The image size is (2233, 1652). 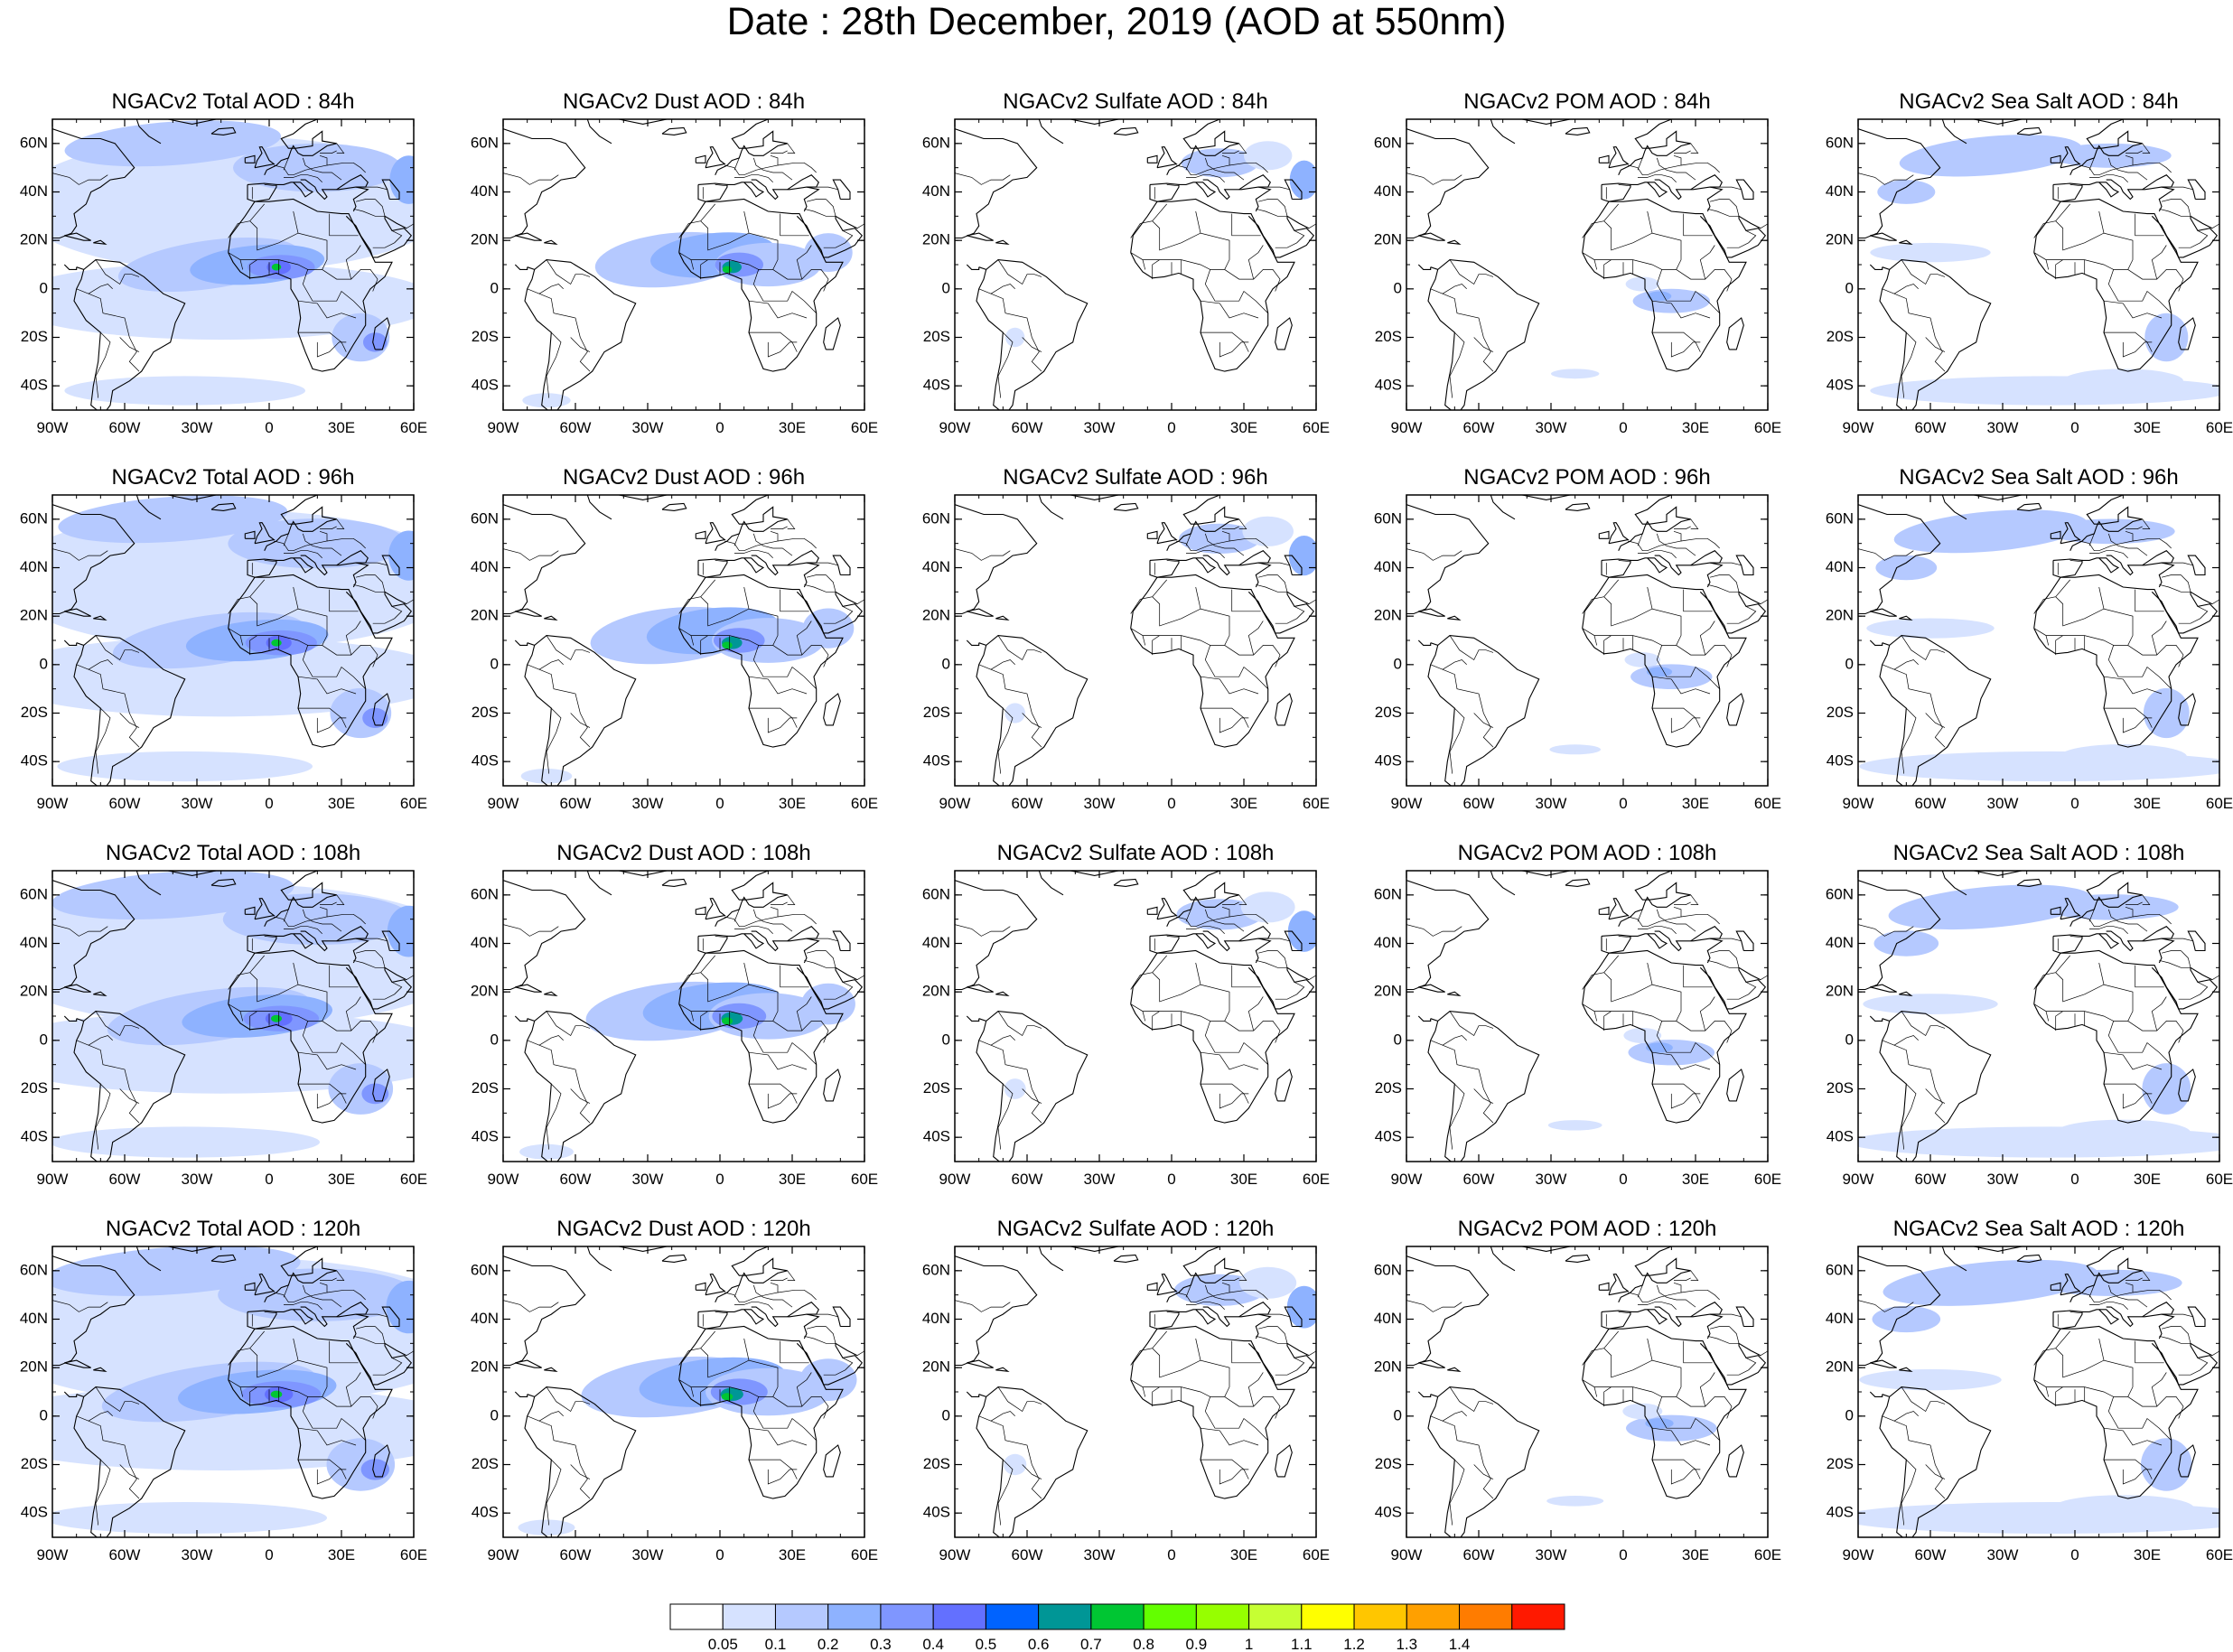 What do you see at coordinates (1407, 803) in the screenshot?
I see `lon-tick-label: 90W` at bounding box center [1407, 803].